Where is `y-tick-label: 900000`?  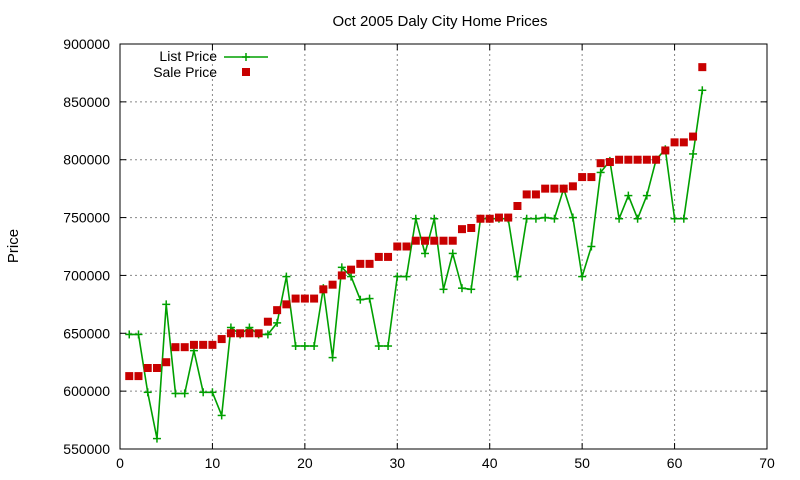
y-tick-label: 900000 is located at coordinates (86, 44).